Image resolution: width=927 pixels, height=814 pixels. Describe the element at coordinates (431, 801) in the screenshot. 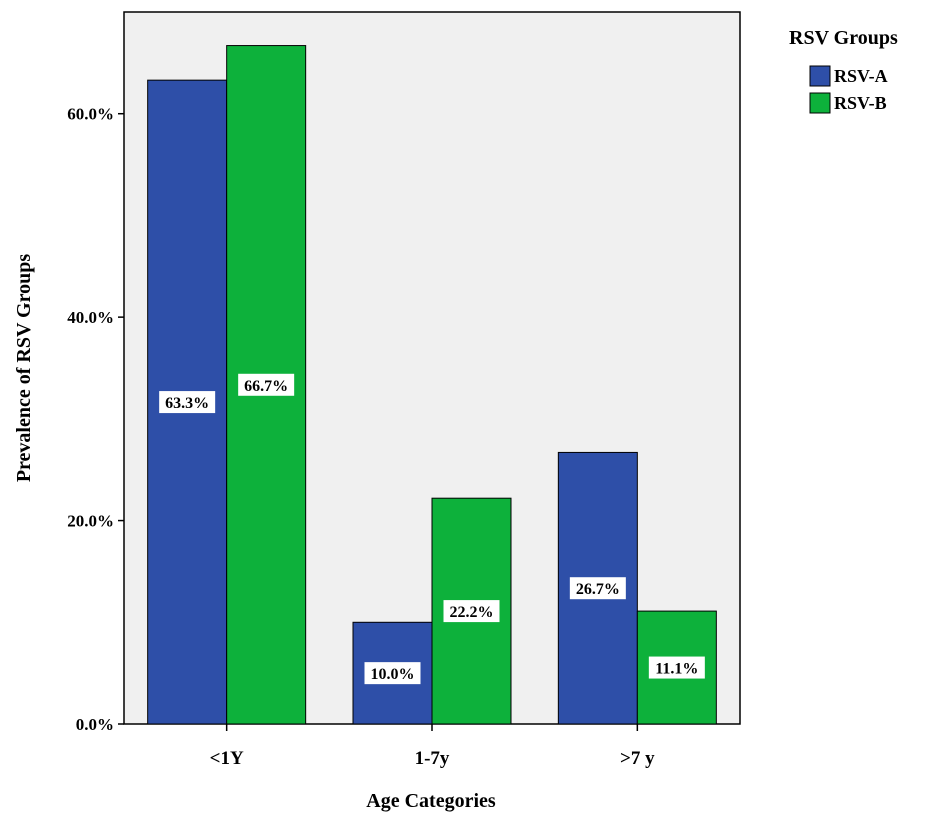

I see `x-axis-title: Age Categories` at that location.